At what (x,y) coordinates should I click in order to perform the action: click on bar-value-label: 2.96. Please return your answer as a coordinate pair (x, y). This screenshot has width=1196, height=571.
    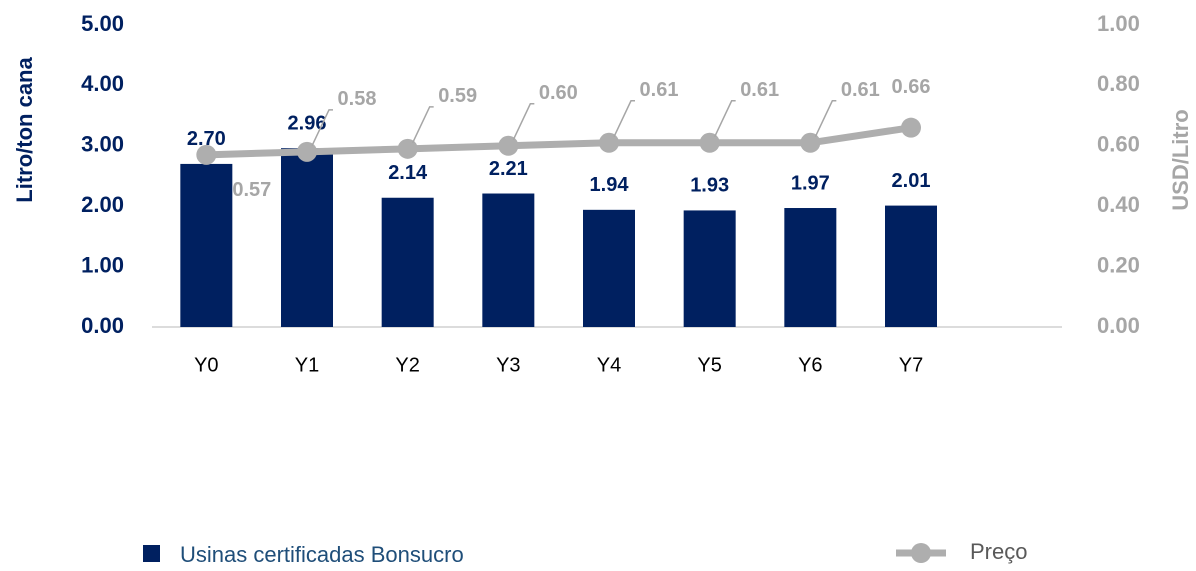
    Looking at the image, I should click on (307, 123).